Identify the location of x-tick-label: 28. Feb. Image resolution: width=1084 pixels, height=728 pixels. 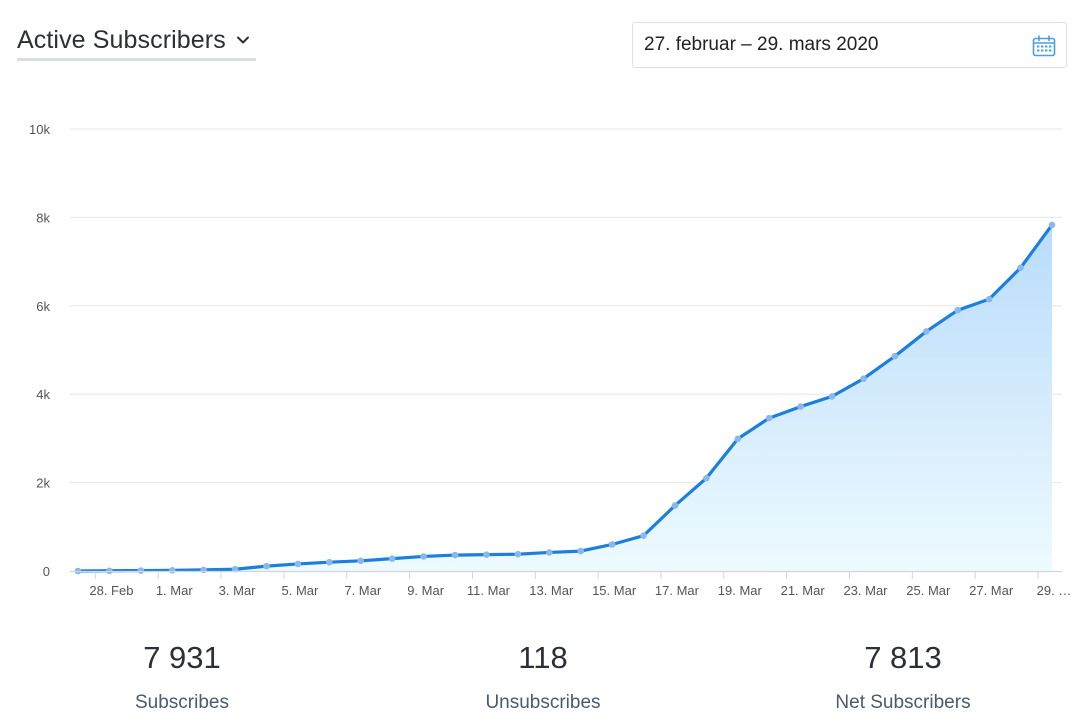
(111, 590).